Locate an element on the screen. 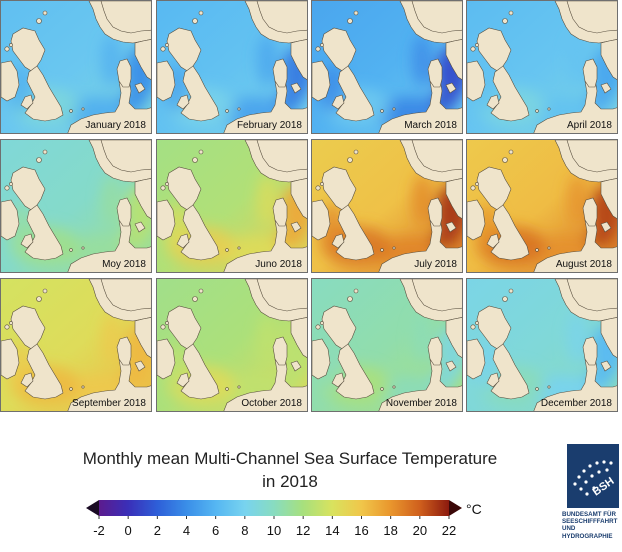 Image resolution: width=622 pixels, height=552 pixels. month-panel: July 2018 is located at coordinates (387, 206).